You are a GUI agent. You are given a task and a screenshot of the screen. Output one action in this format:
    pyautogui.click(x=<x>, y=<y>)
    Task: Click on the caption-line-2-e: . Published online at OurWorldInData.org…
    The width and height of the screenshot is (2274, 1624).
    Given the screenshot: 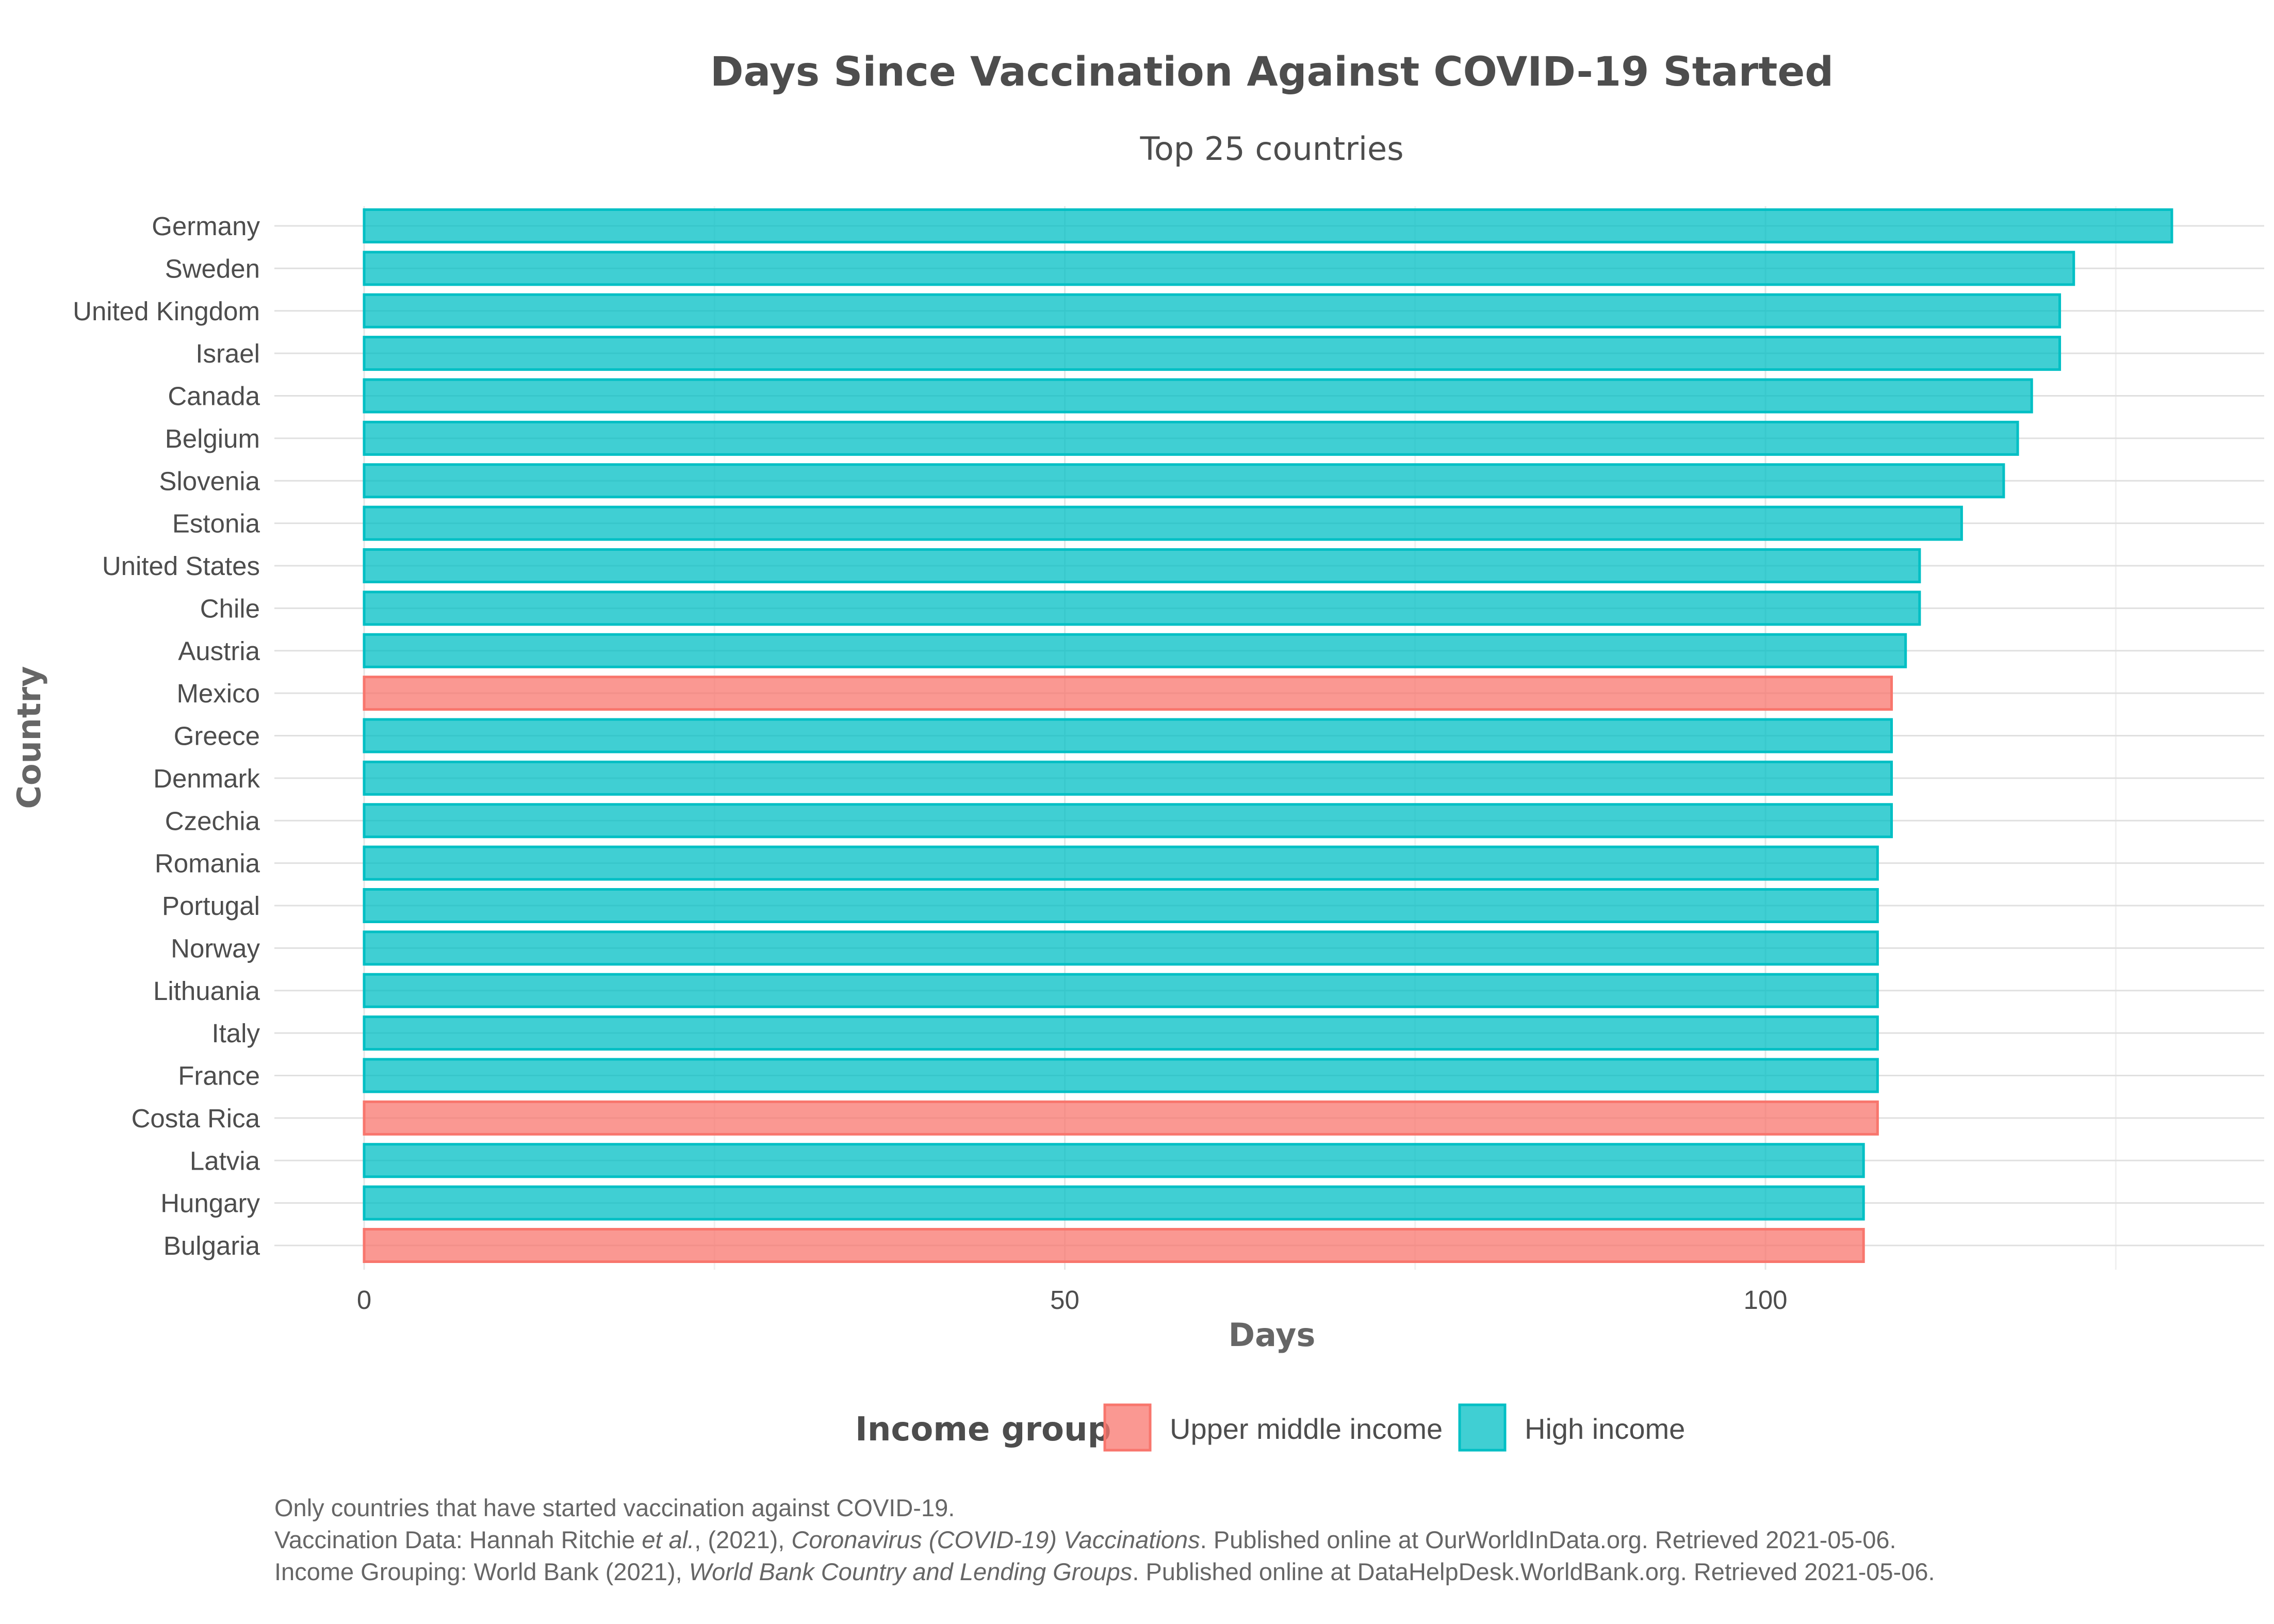 What is the action you would take?
    pyautogui.click(x=1548, y=1539)
    